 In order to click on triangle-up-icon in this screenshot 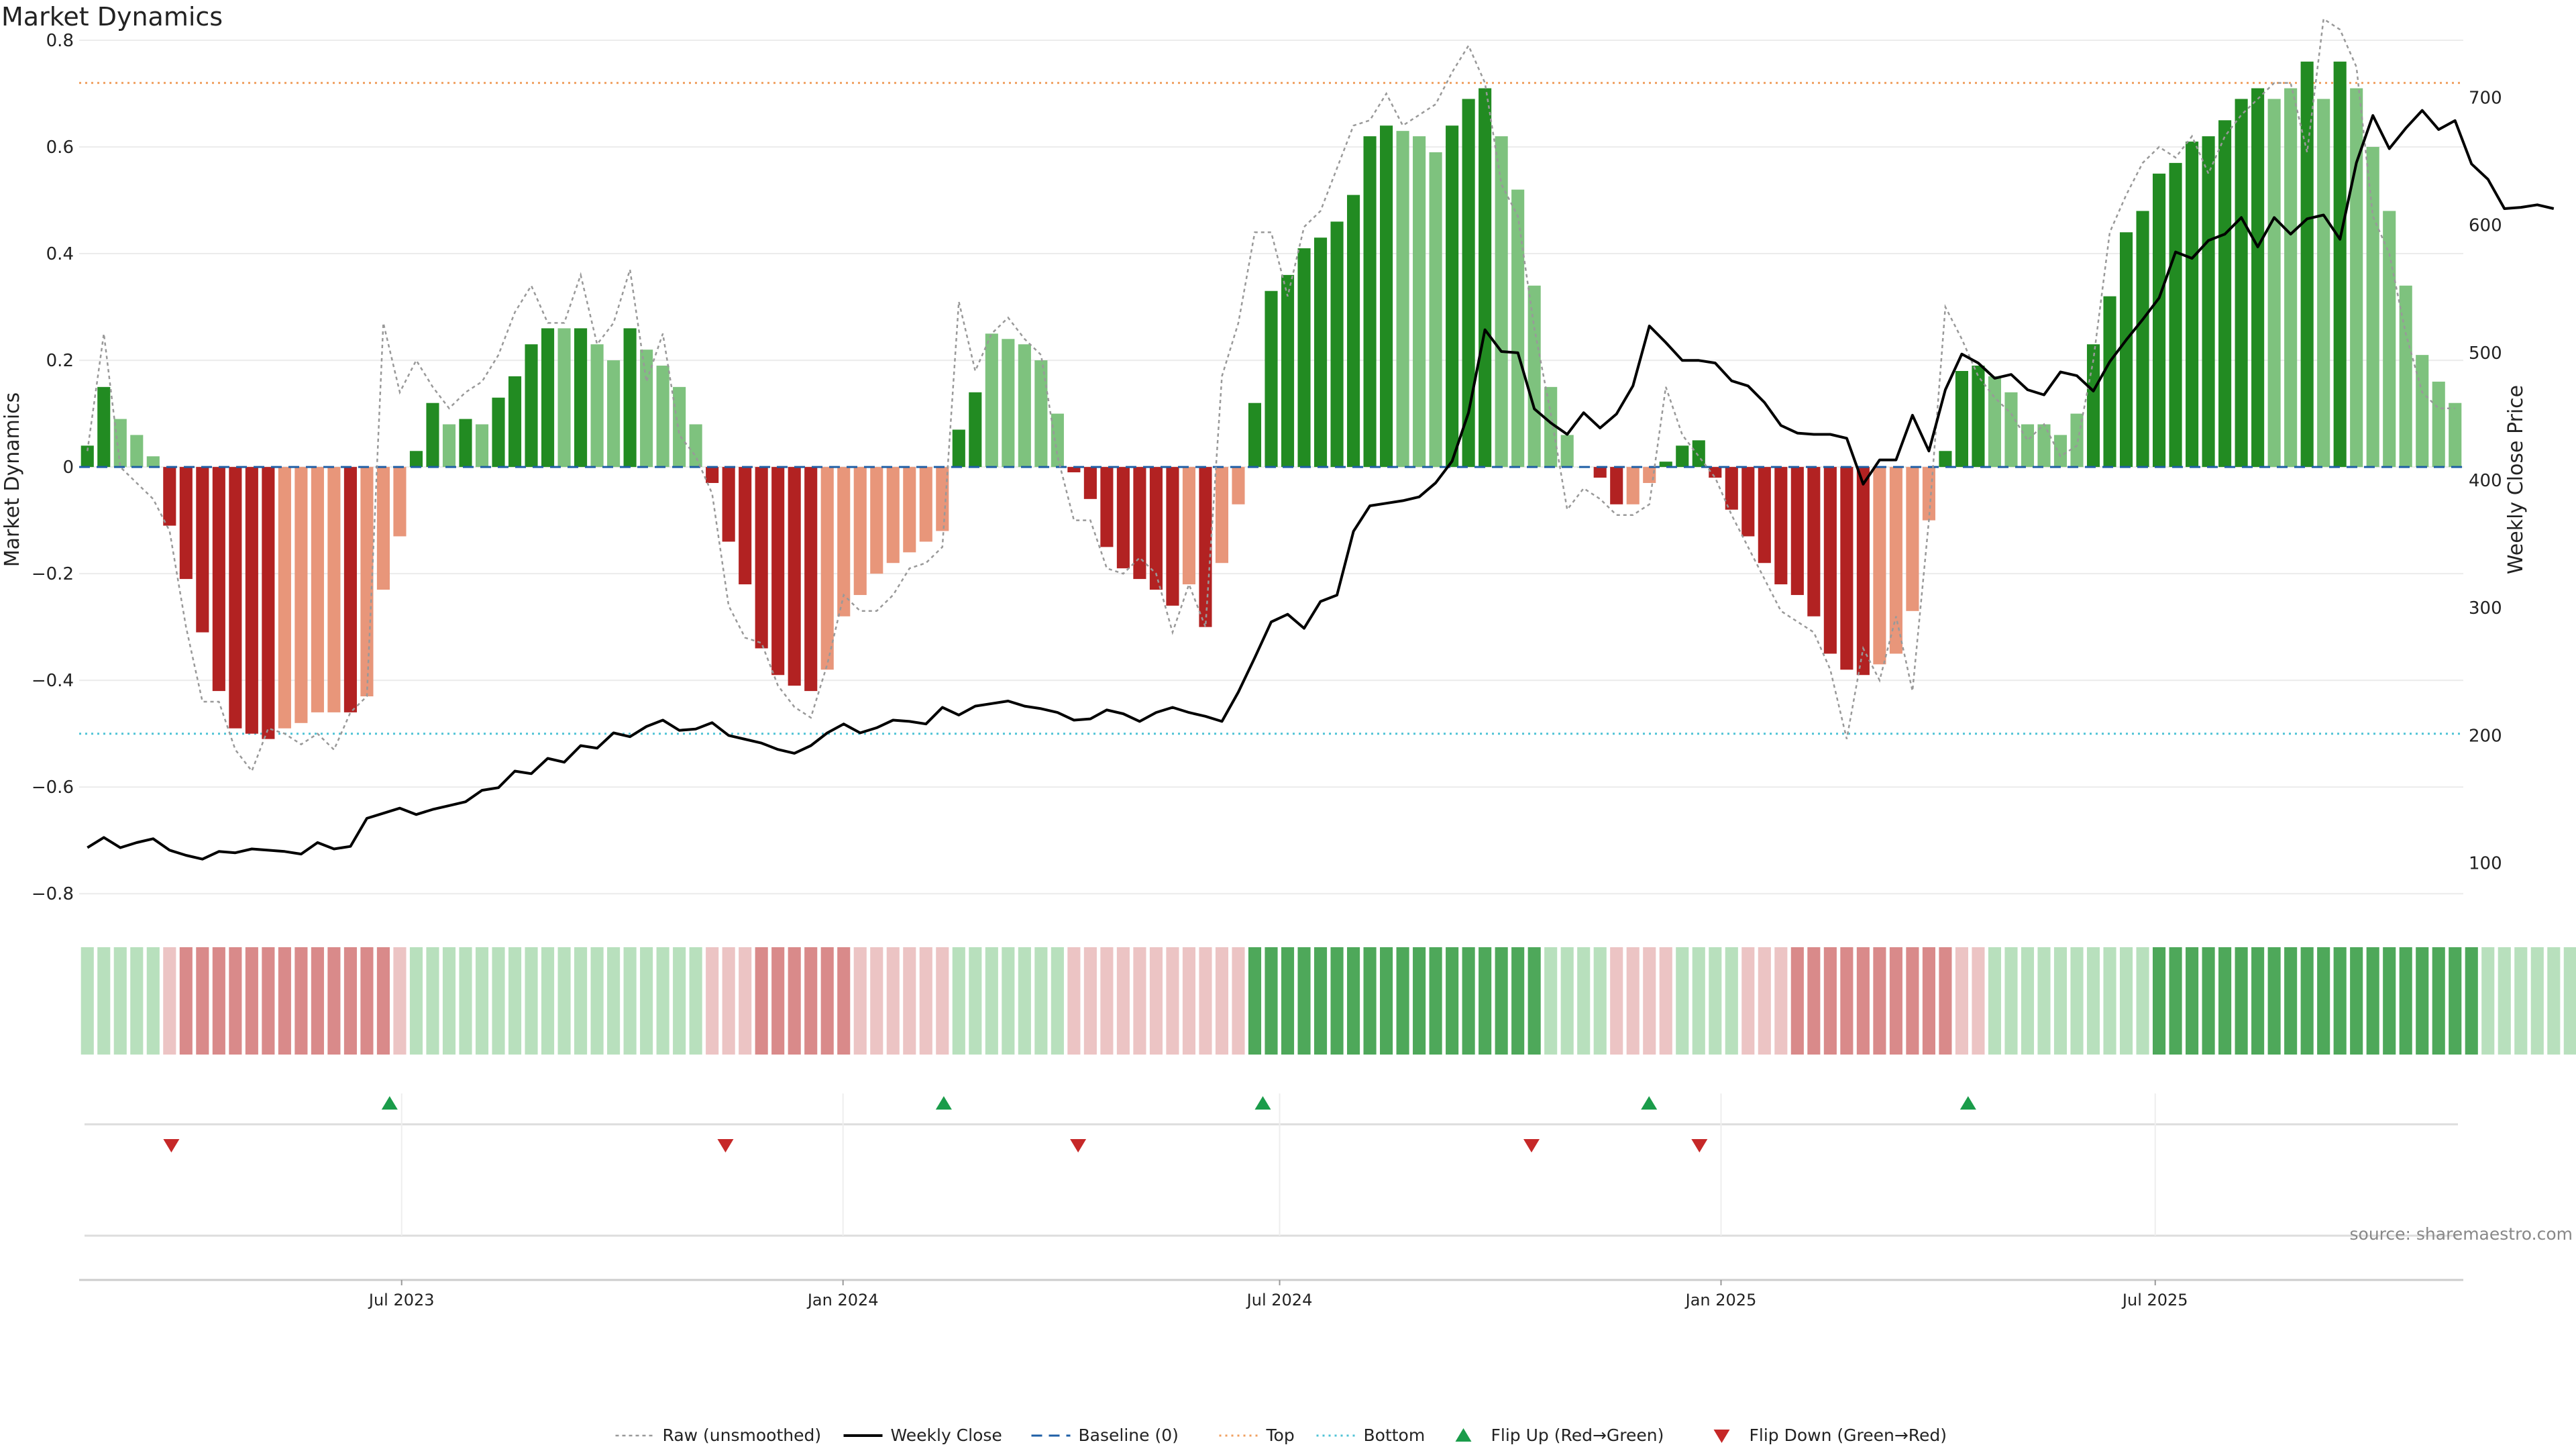, I will do `click(1463, 1435)`.